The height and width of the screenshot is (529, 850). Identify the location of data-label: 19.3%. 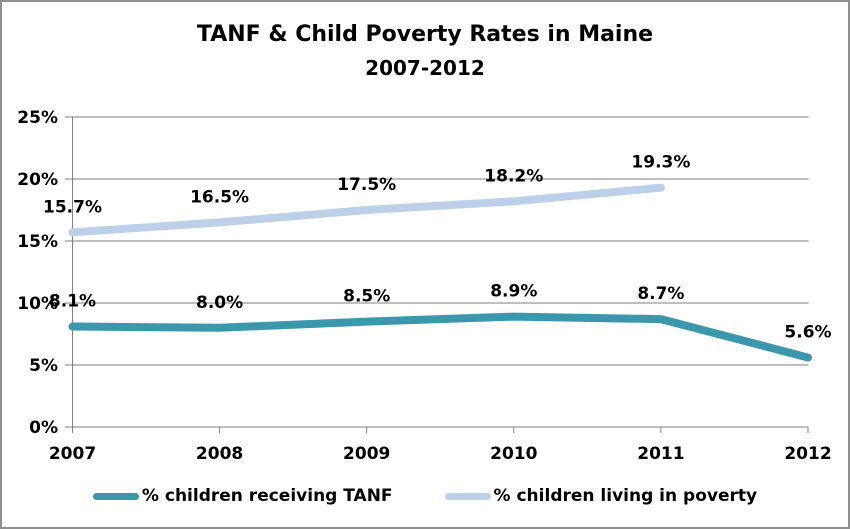
(660, 163).